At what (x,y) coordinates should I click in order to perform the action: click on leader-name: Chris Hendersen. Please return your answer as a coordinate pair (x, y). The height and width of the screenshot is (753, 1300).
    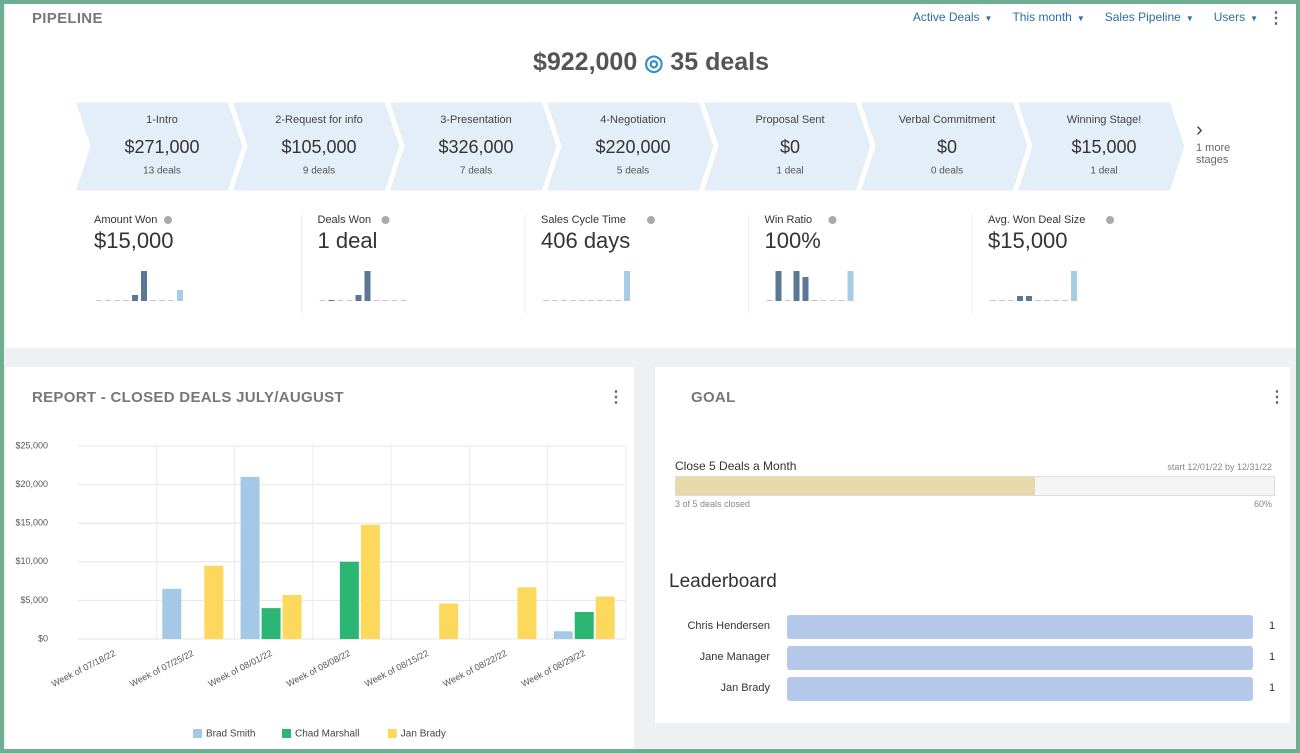
    Looking at the image, I should click on (728, 626).